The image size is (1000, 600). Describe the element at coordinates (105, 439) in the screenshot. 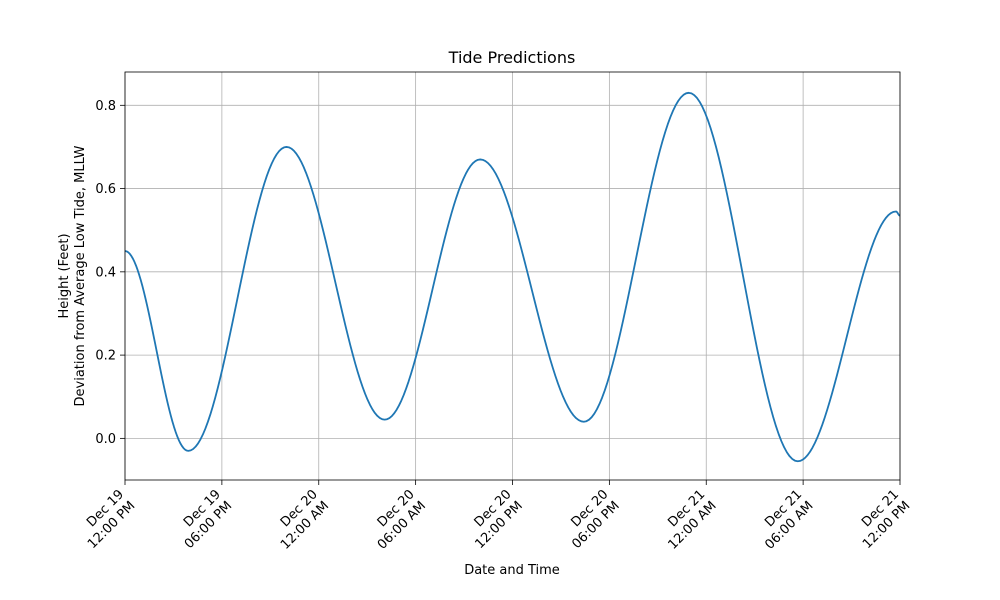

I see `y-tick-label: 0.0` at that location.